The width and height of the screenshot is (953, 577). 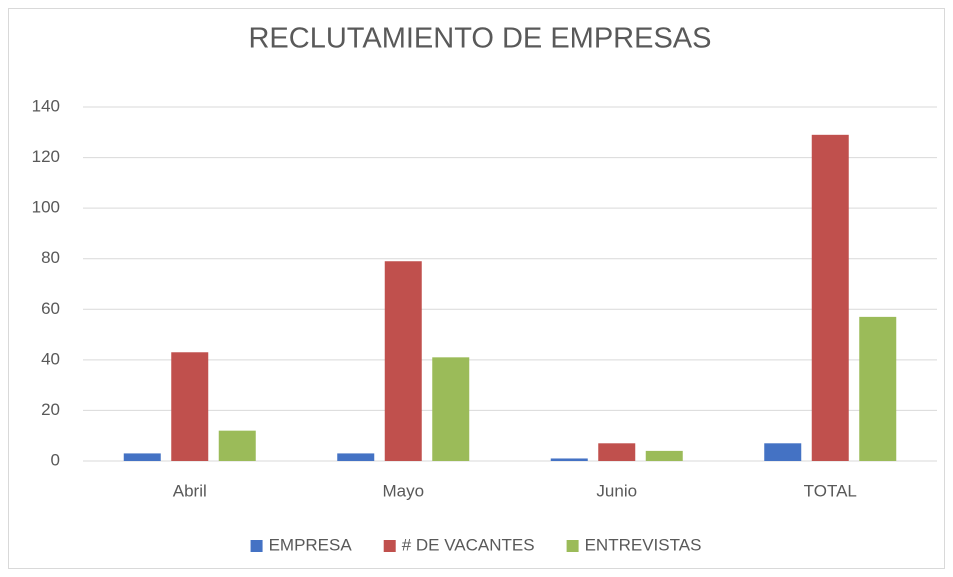 What do you see at coordinates (50, 409) in the screenshot?
I see `y-tick-label: 20` at bounding box center [50, 409].